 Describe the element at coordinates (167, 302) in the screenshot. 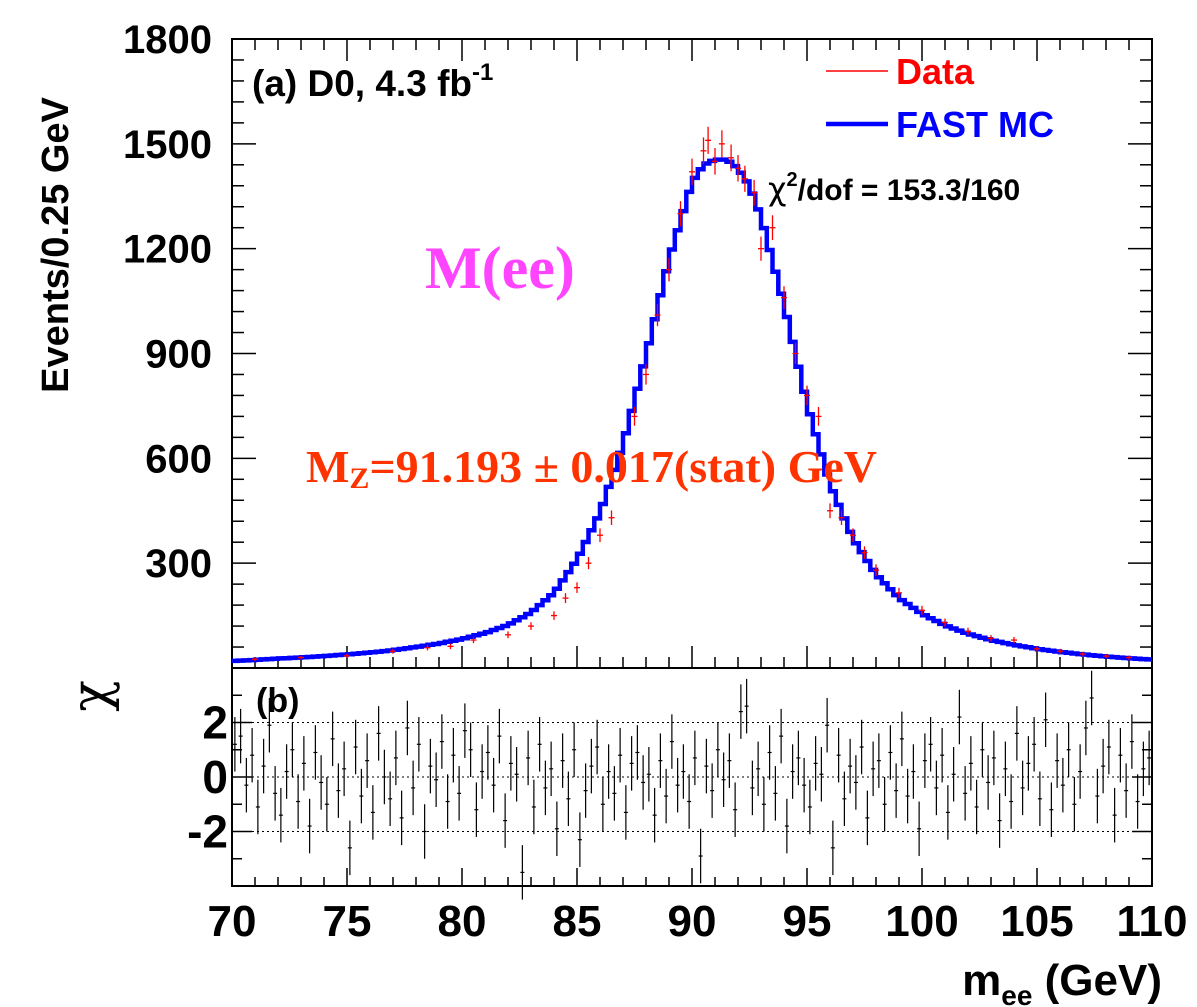

I see `main-y-tick-labels: 300 600 900 1200 1500 1800` at that location.